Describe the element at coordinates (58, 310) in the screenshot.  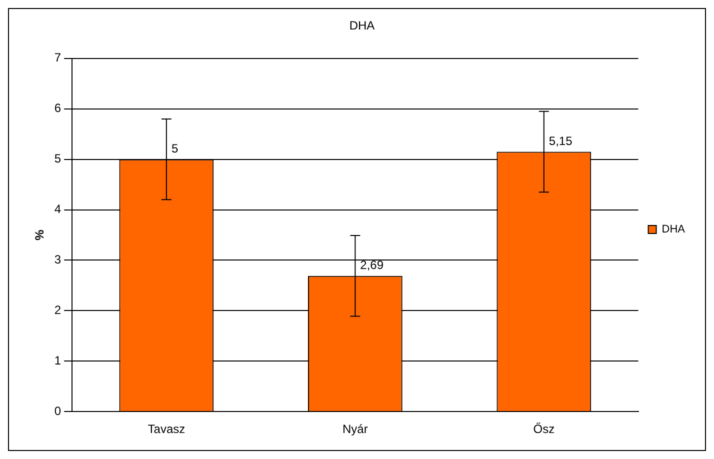
I see `y-tick-label: 2` at that location.